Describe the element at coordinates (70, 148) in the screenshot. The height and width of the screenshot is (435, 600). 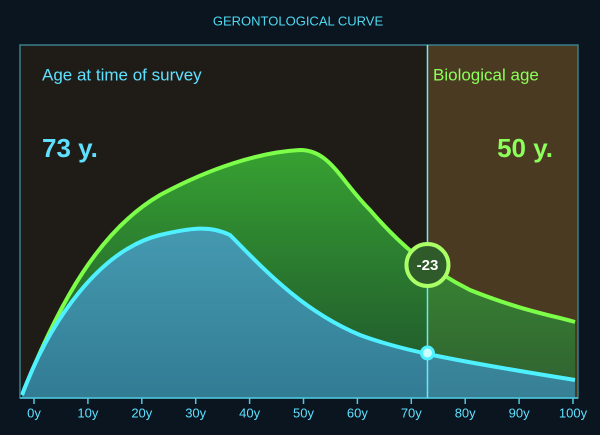
I see `survey-age: 73 y.` at that location.